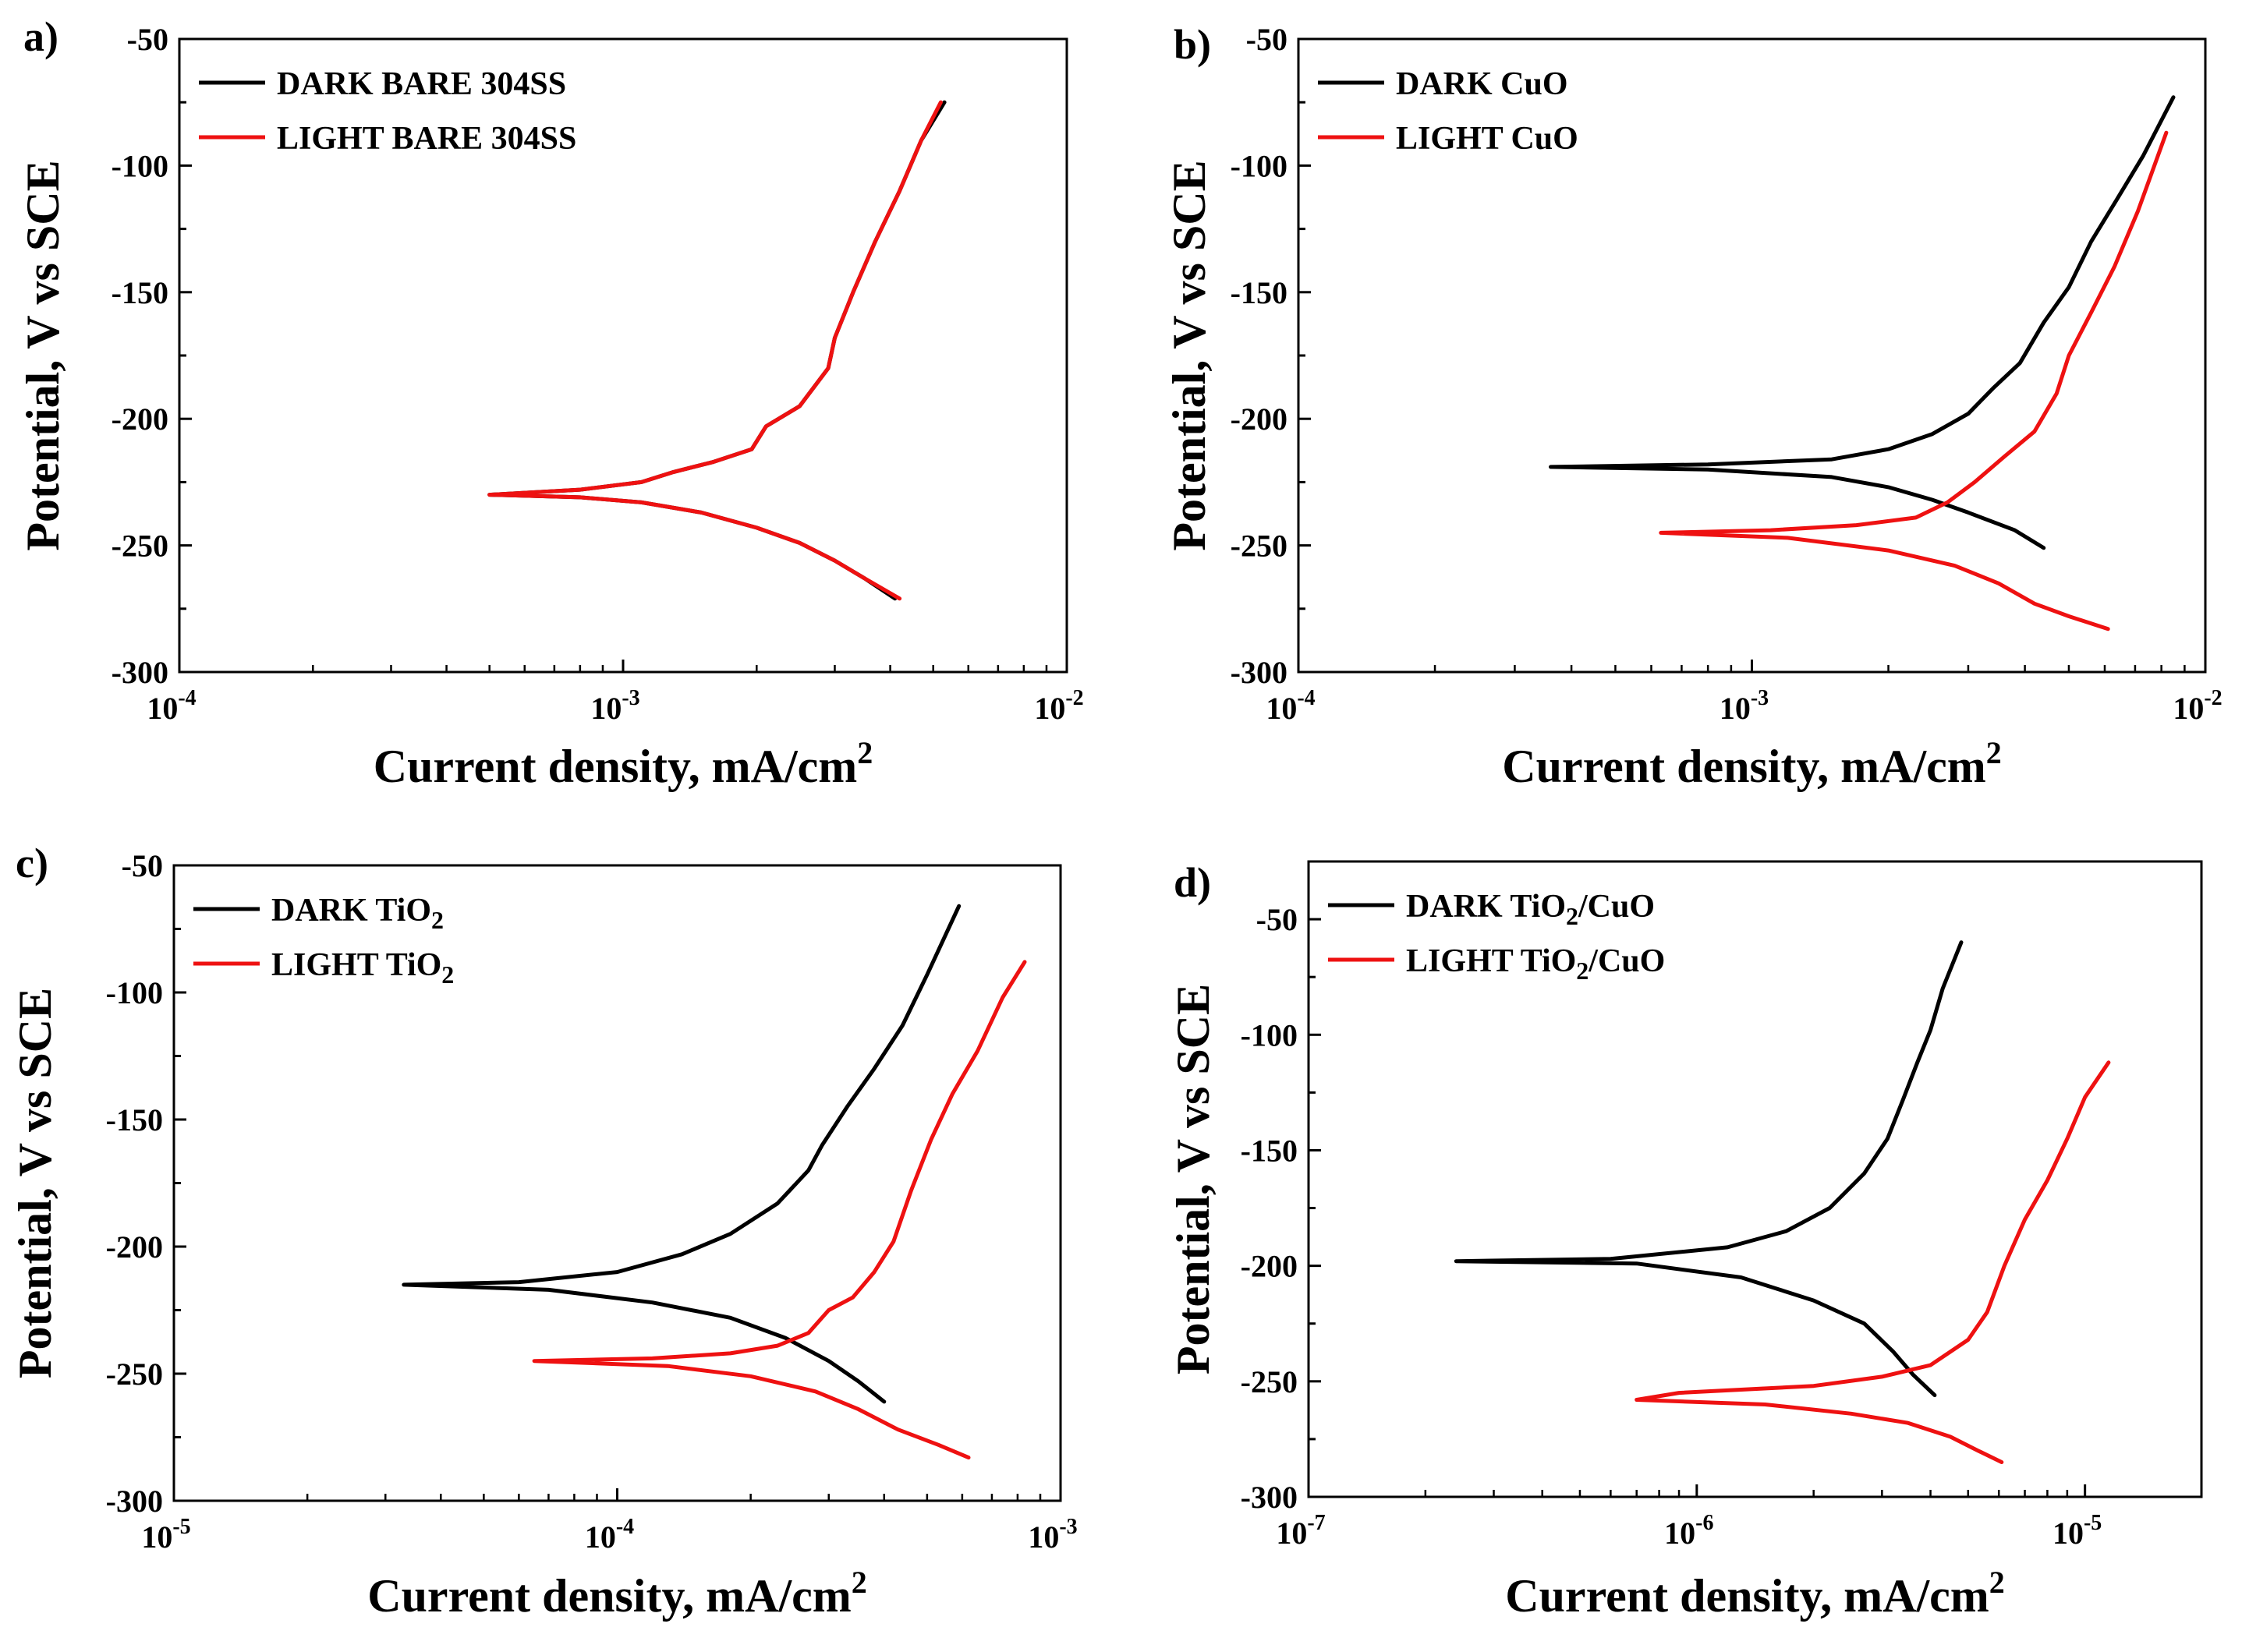 The width and height of the screenshot is (2242, 1652). What do you see at coordinates (1535, 964) in the screenshot?
I see `legend-label: LIGHT TiO2/CuO` at bounding box center [1535, 964].